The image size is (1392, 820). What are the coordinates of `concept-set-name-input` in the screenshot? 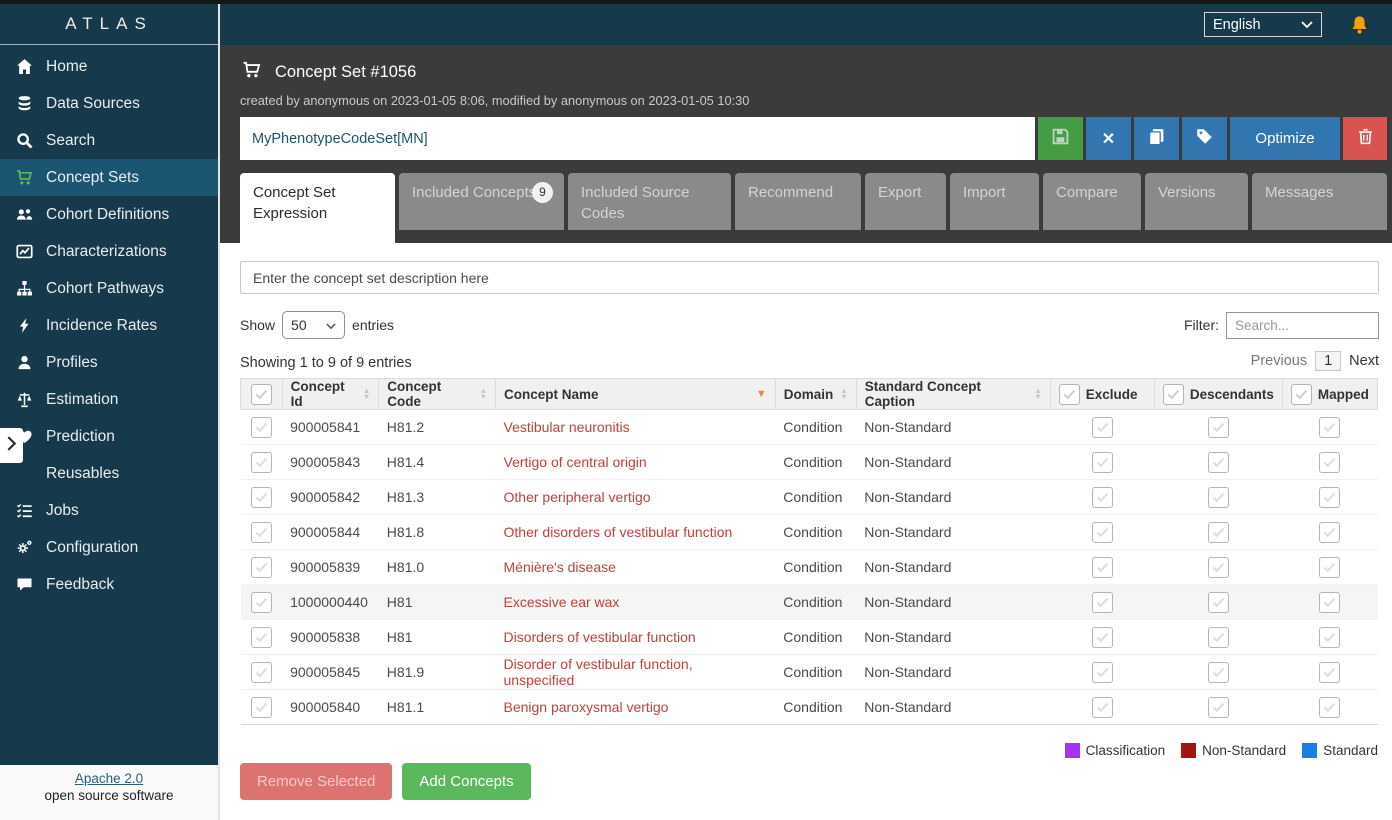 It's located at (637, 138).